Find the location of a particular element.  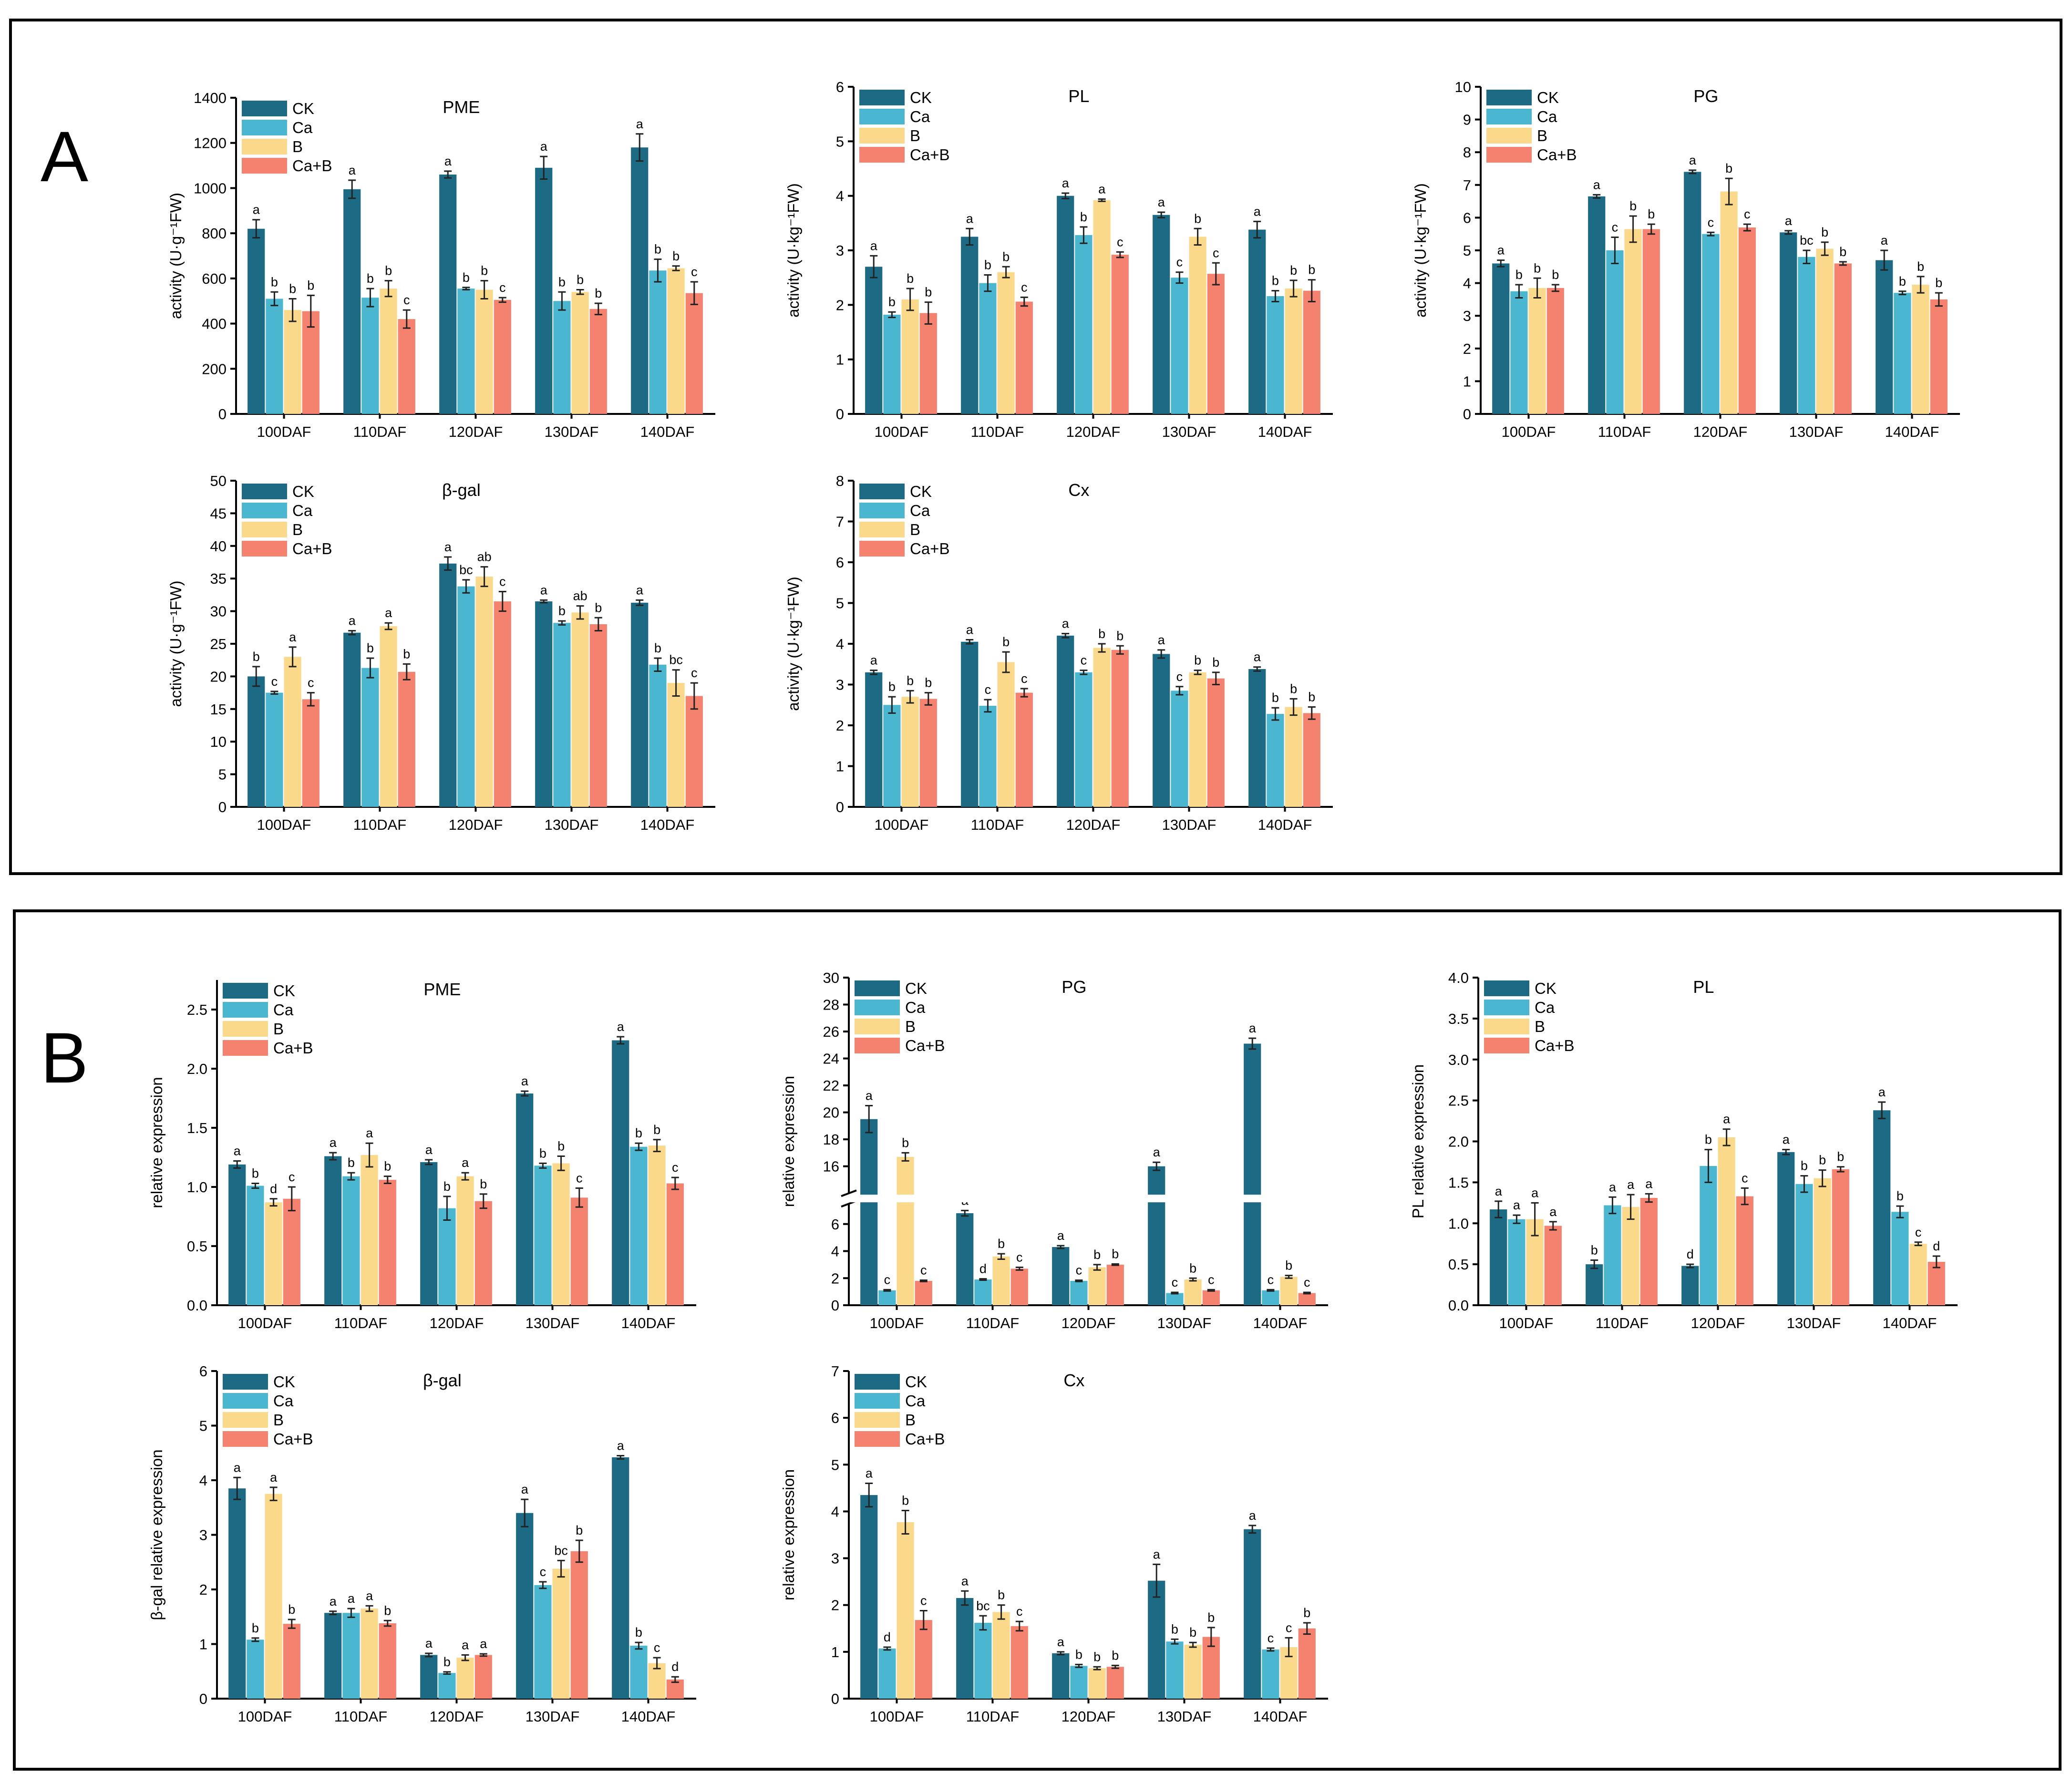

y-tick-label: 2.5 is located at coordinates (197, 1009).